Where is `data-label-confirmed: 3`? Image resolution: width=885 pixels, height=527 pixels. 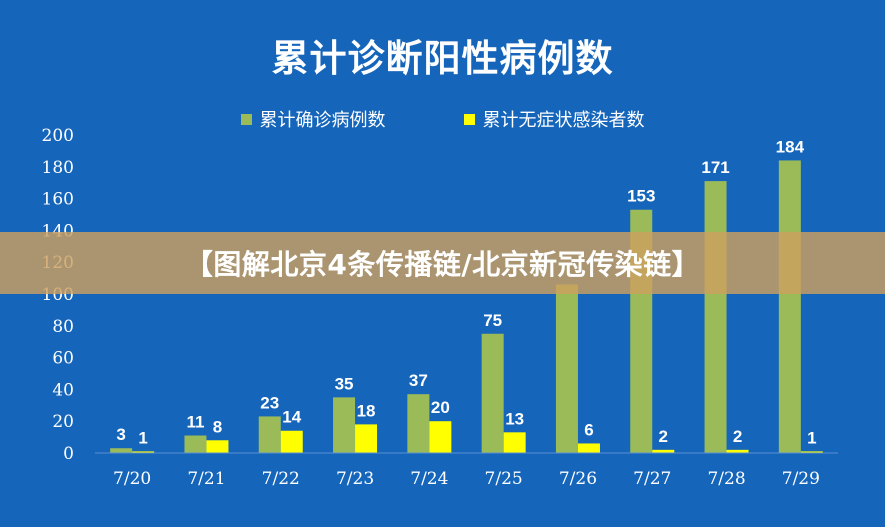 data-label-confirmed: 3 is located at coordinates (120, 434).